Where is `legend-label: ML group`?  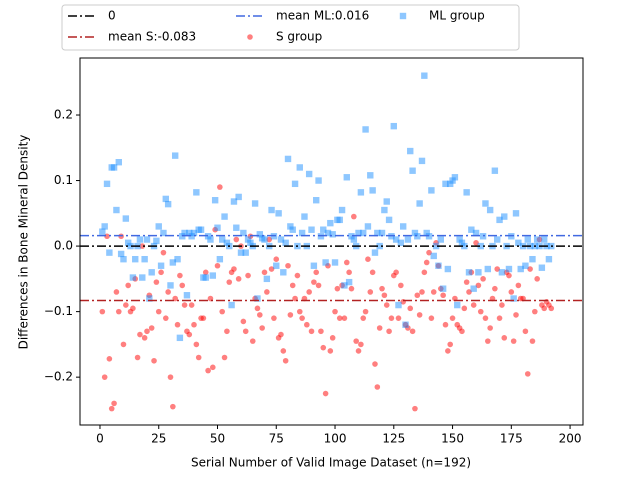 legend-label: ML group is located at coordinates (457, 16).